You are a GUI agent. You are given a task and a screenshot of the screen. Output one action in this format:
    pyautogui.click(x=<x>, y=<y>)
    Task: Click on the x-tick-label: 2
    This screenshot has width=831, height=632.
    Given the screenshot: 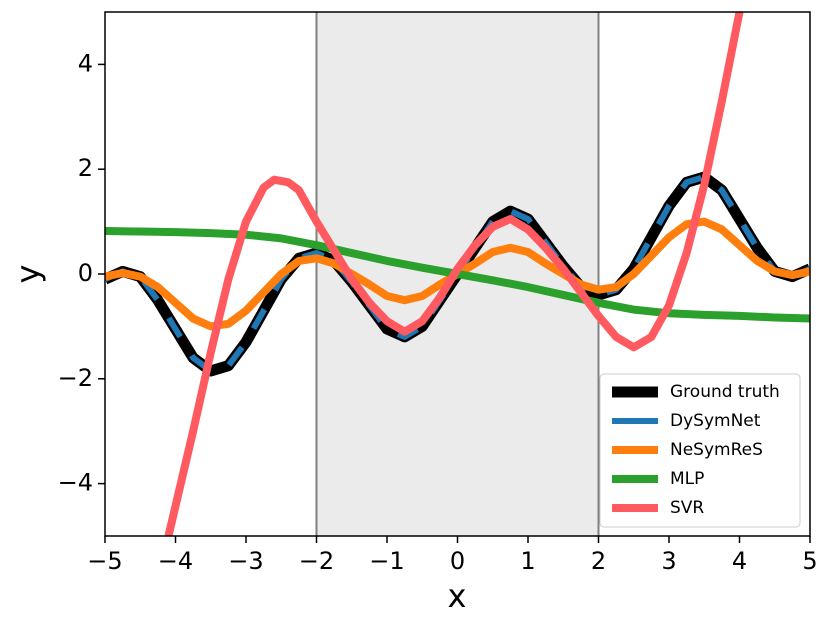 What is the action you would take?
    pyautogui.click(x=598, y=561)
    